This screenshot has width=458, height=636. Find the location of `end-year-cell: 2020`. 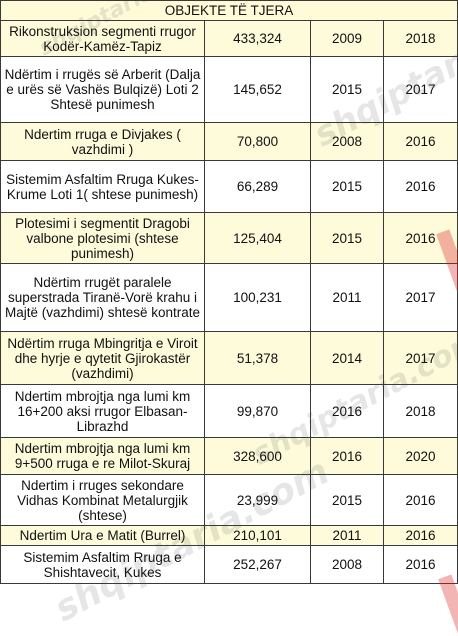

end-year-cell: 2020 is located at coordinates (420, 456).